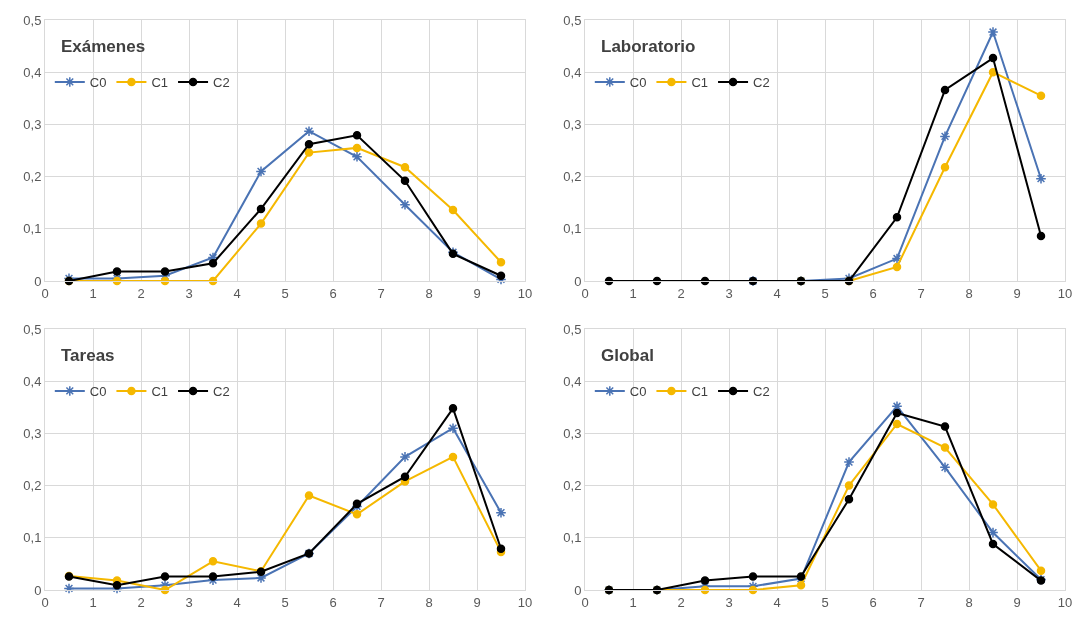  Describe the element at coordinates (648, 46) in the screenshot. I see `text: Laboratorio` at that location.